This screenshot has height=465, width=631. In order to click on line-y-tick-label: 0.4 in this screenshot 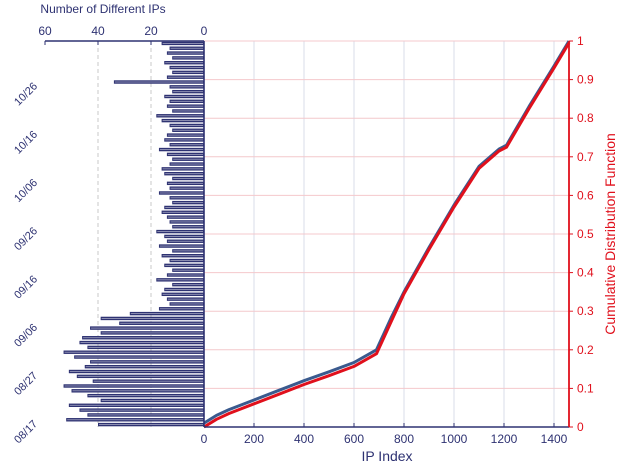, I will do `click(585, 273)`.